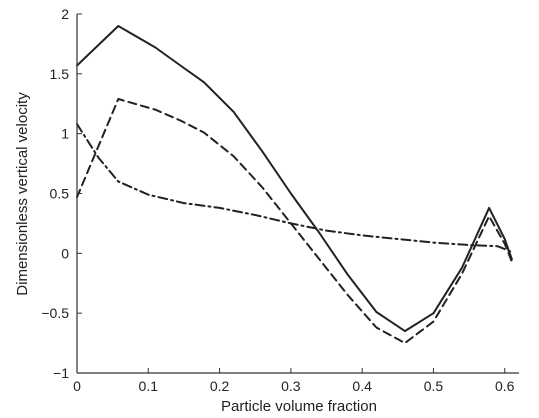 This screenshot has height=418, width=539. Describe the element at coordinates (149, 386) in the screenshot. I see `x-tick-label-1: 0.1` at that location.